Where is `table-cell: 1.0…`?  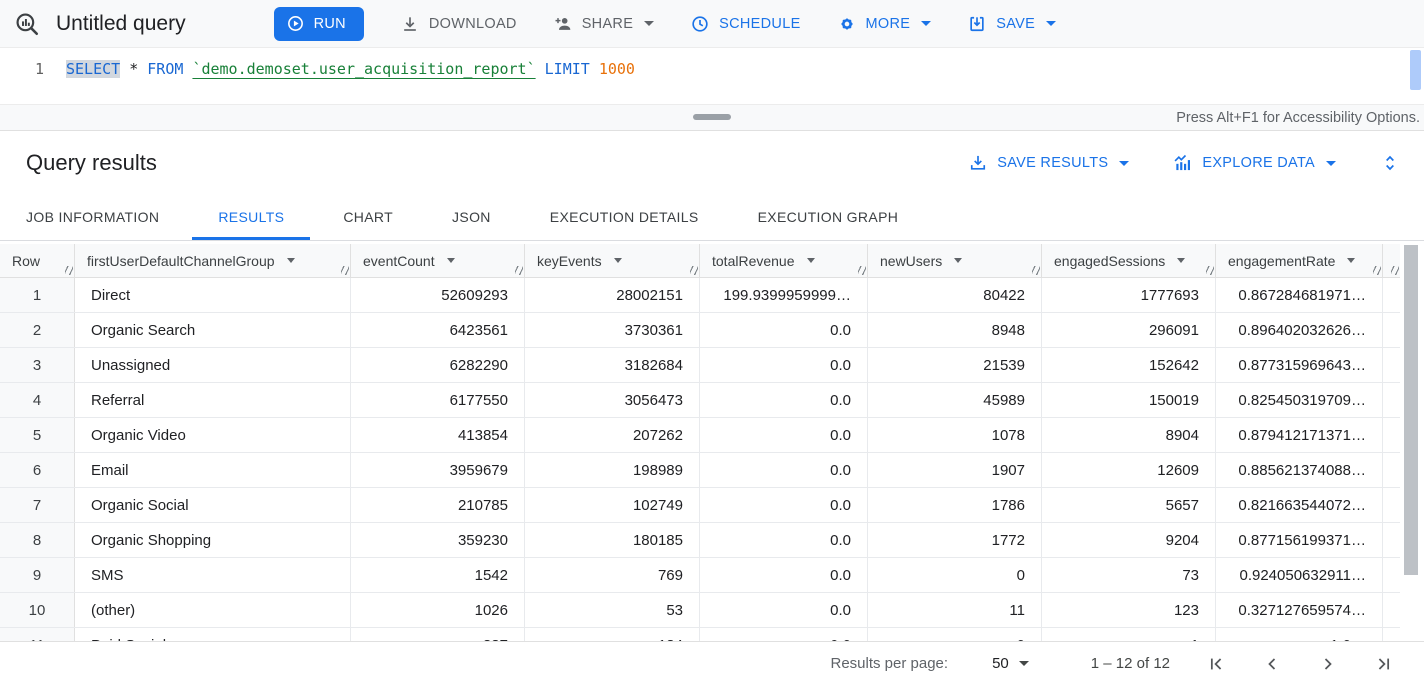 table-cell: 1.0… is located at coordinates (1299, 634).